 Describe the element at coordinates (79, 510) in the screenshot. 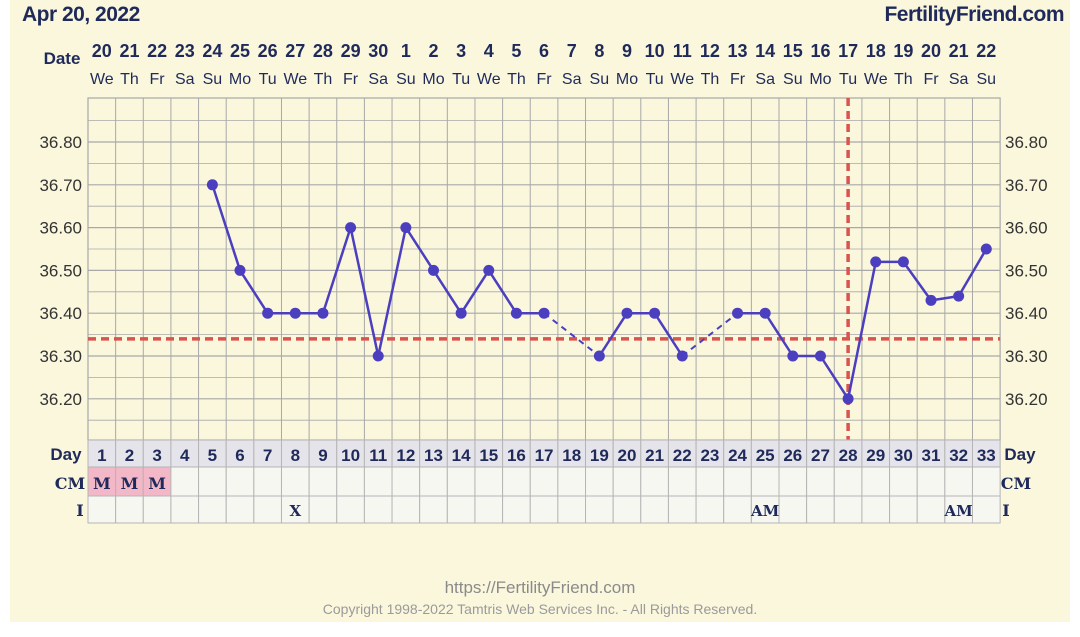

I see `intercourse-row-label: I` at that location.